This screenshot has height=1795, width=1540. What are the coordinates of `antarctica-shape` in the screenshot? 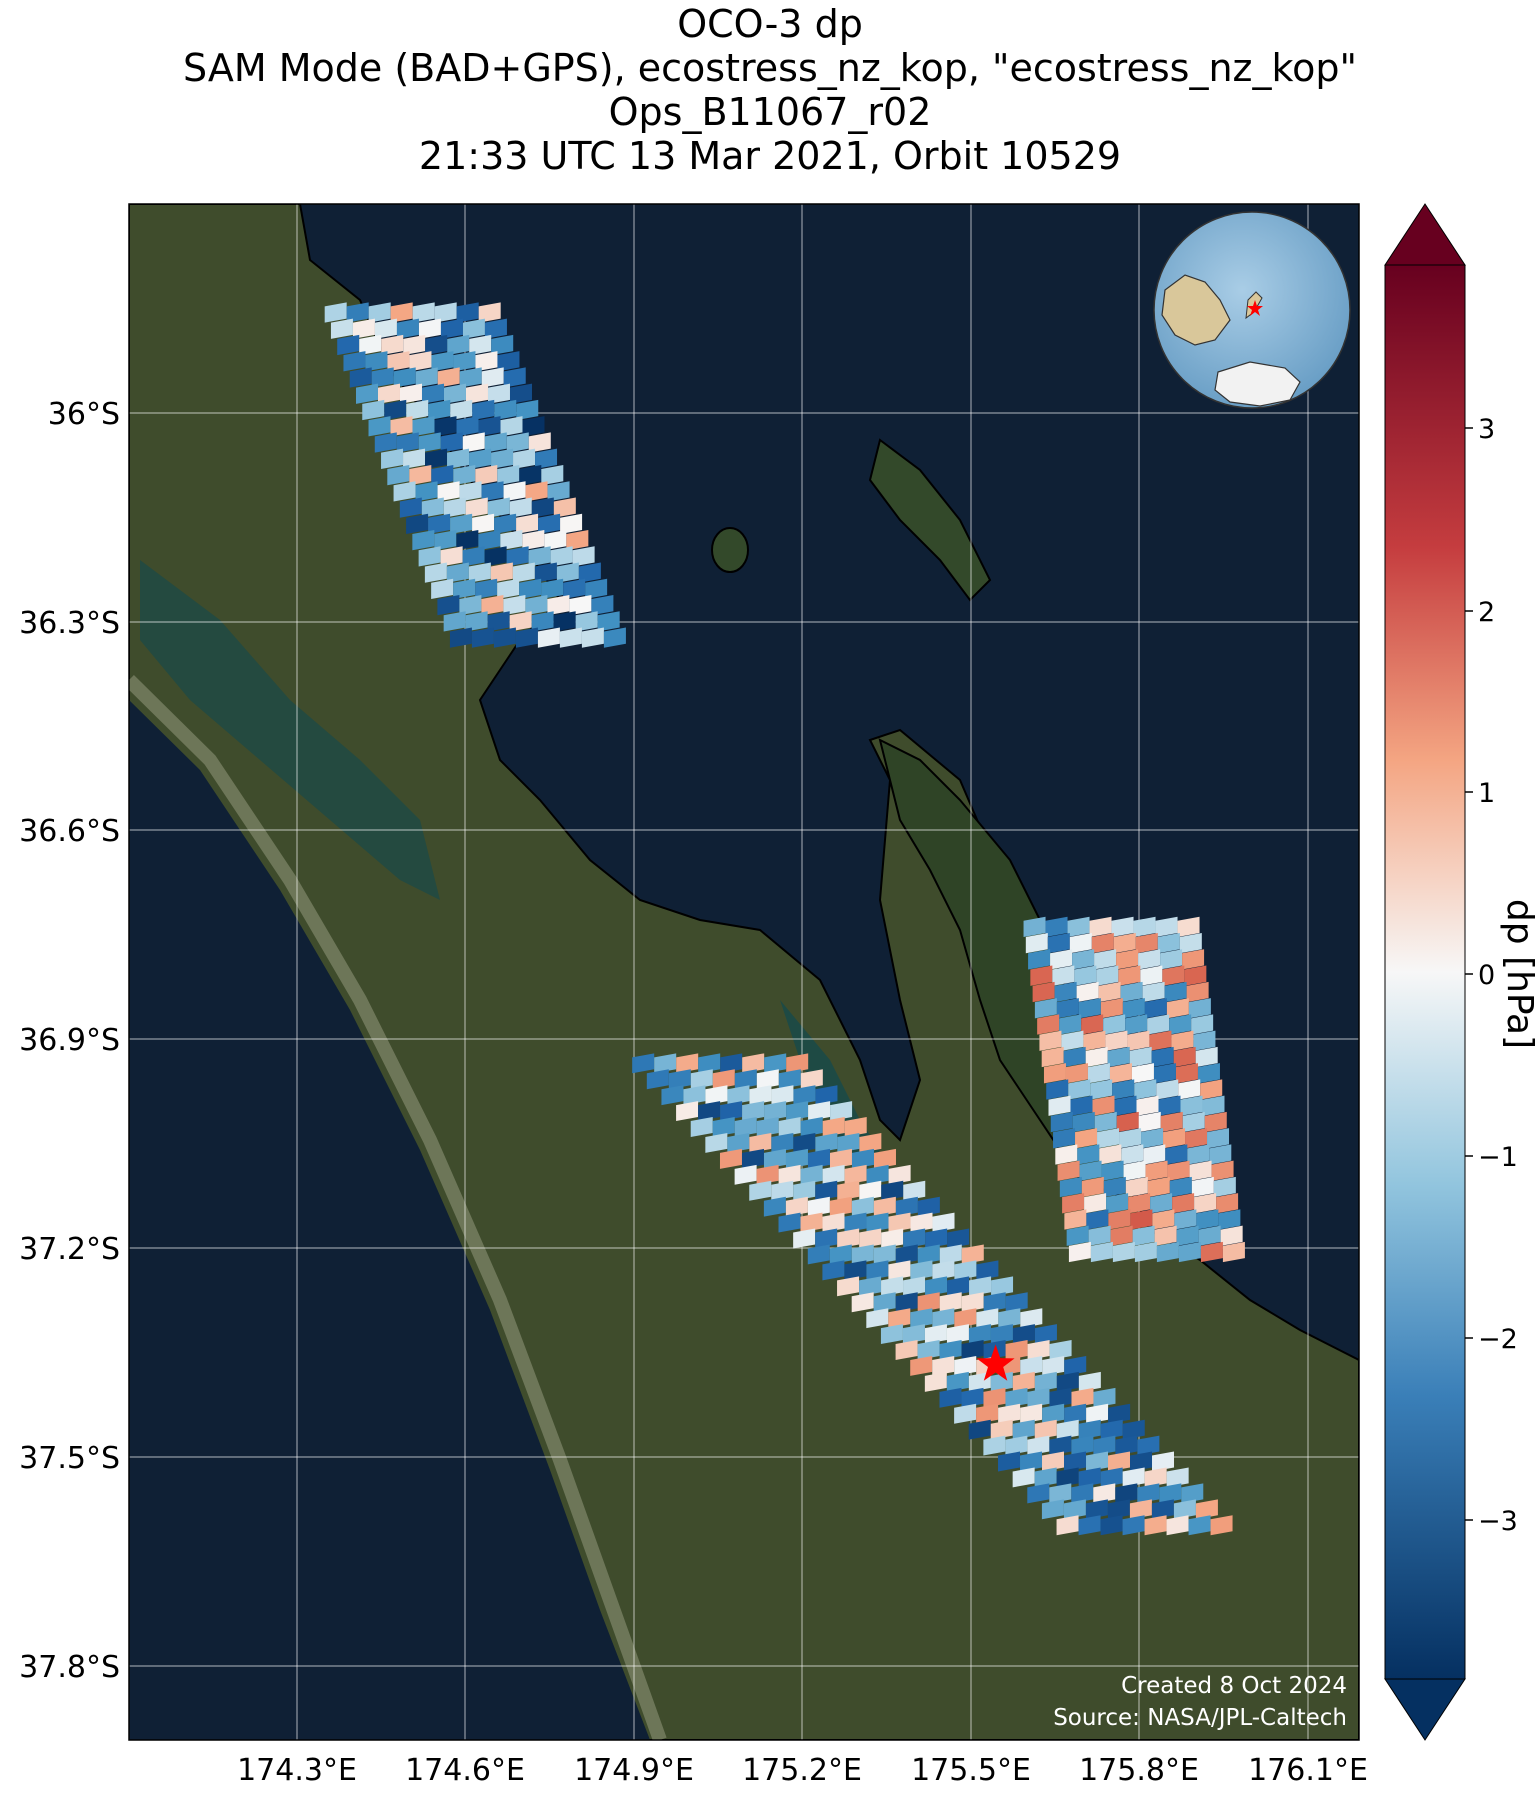 It's located at (1257, 384).